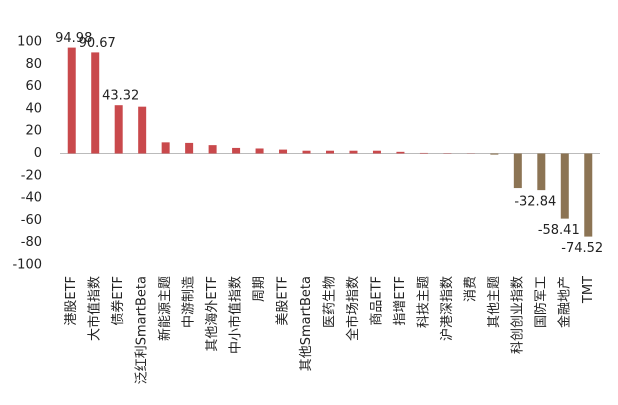 This screenshot has height=405, width=618. What do you see at coordinates (400, 301) in the screenshot?
I see `x-tick-label: 指增ETF` at bounding box center [400, 301].